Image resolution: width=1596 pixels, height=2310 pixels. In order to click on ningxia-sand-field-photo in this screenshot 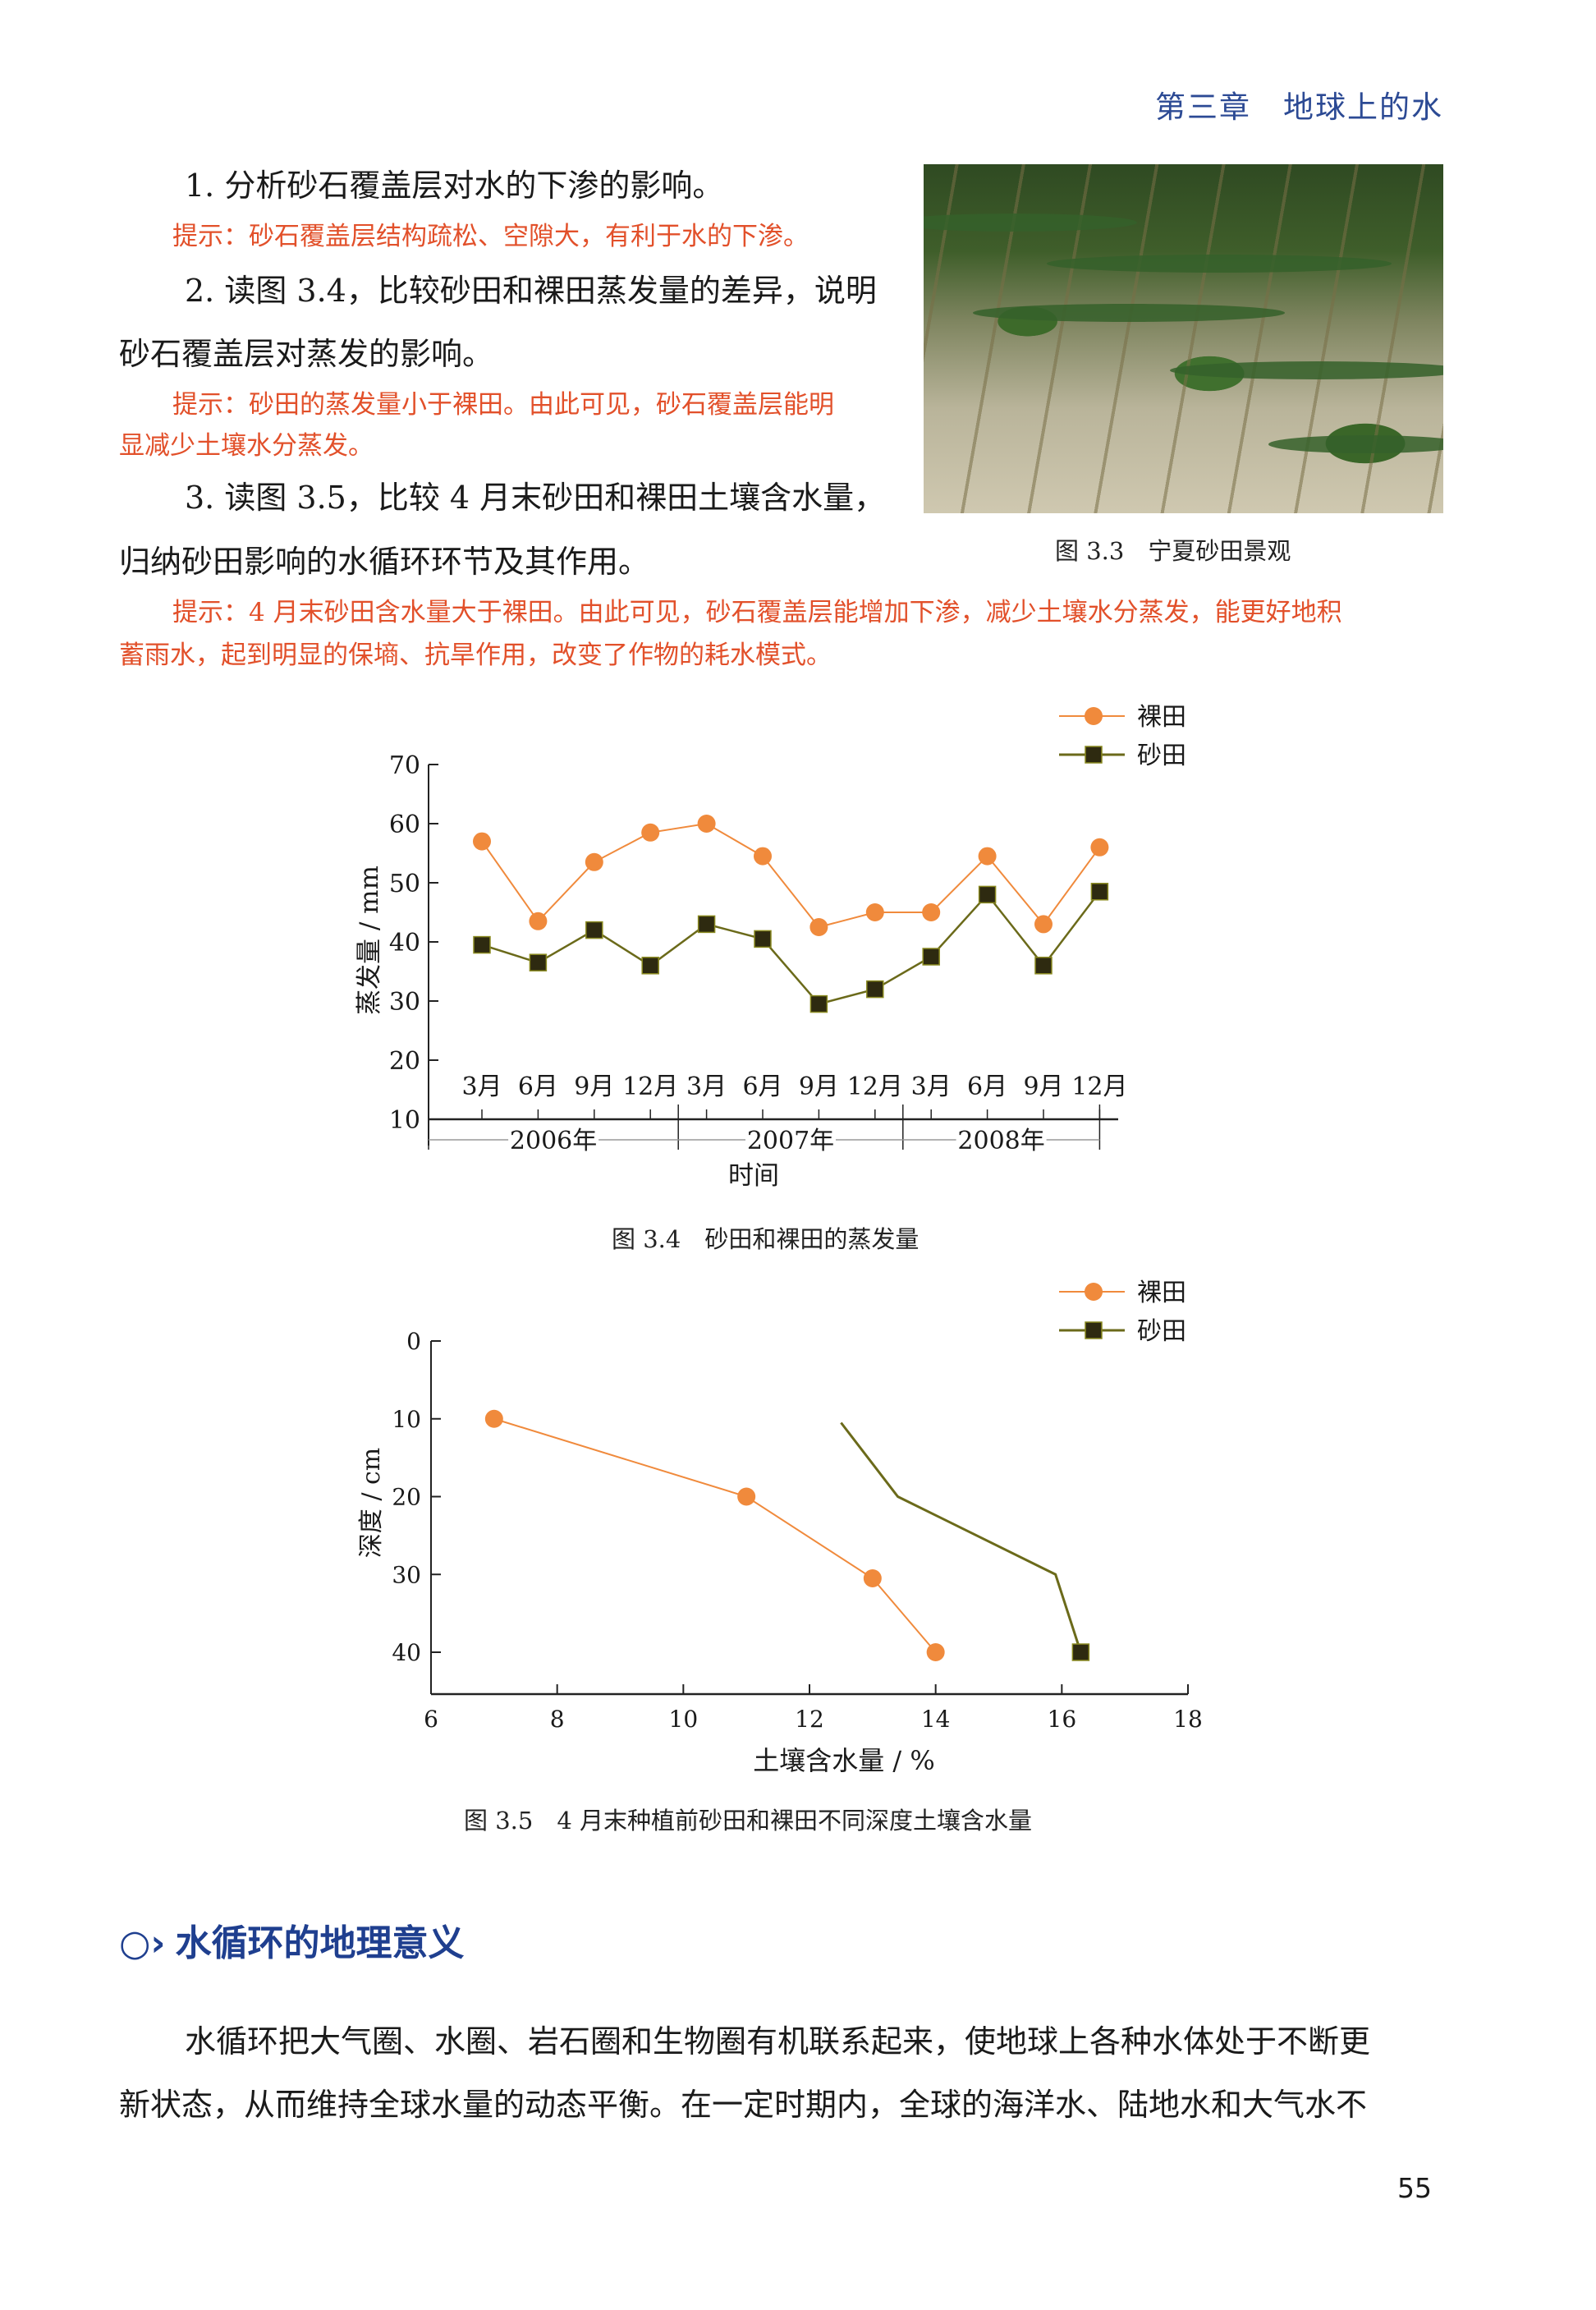, I will do `click(1183, 338)`.